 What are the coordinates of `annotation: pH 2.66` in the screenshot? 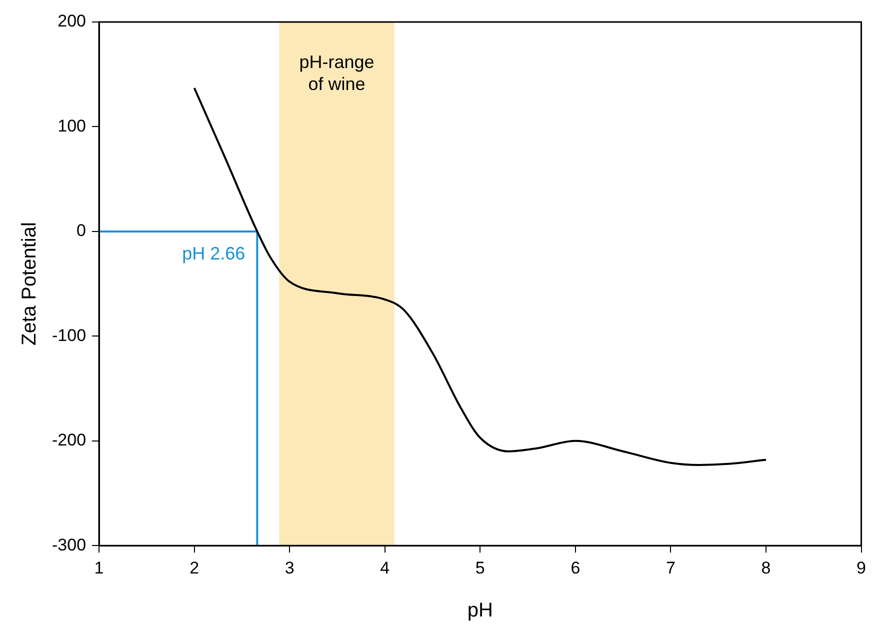 It's located at (214, 253).